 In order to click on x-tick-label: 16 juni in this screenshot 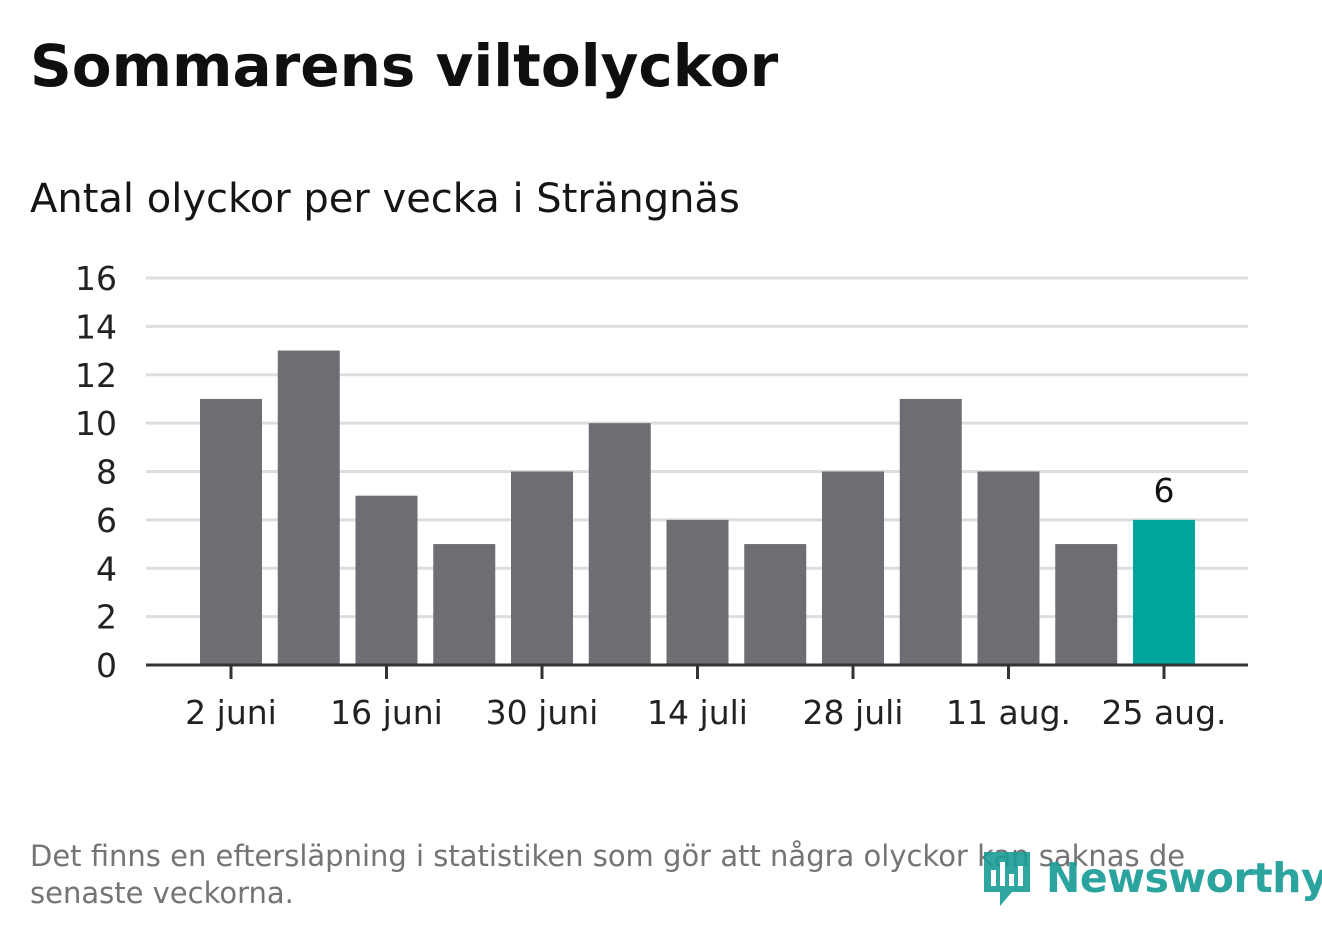, I will do `click(386, 712)`.